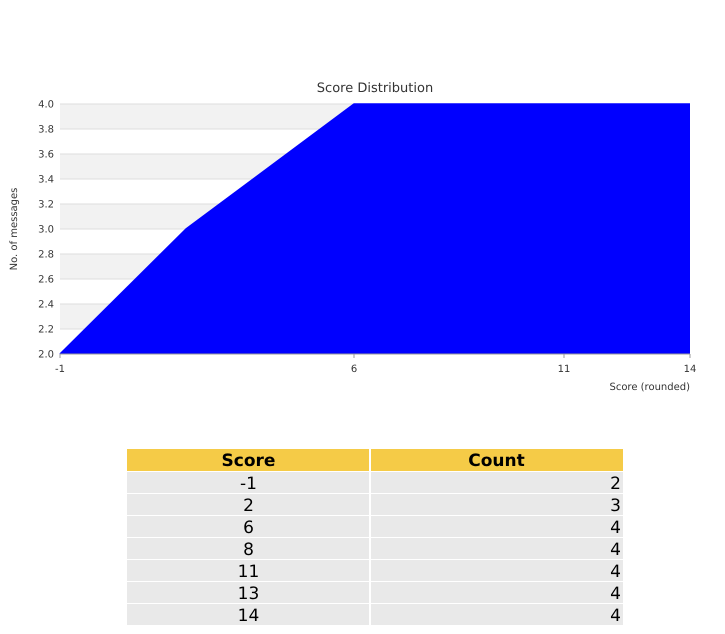  What do you see at coordinates (249, 572) in the screenshot?
I see `category-label: 11` at bounding box center [249, 572].